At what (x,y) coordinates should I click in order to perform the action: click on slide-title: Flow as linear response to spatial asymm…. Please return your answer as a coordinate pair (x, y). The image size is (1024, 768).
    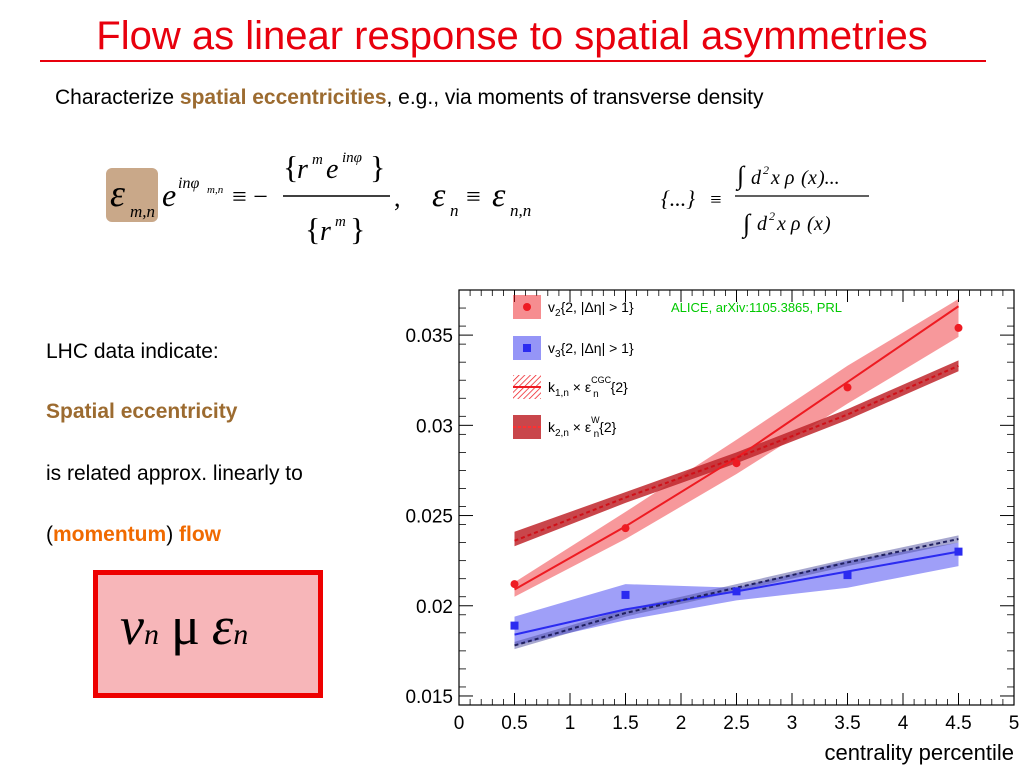
    Looking at the image, I should click on (512, 36).